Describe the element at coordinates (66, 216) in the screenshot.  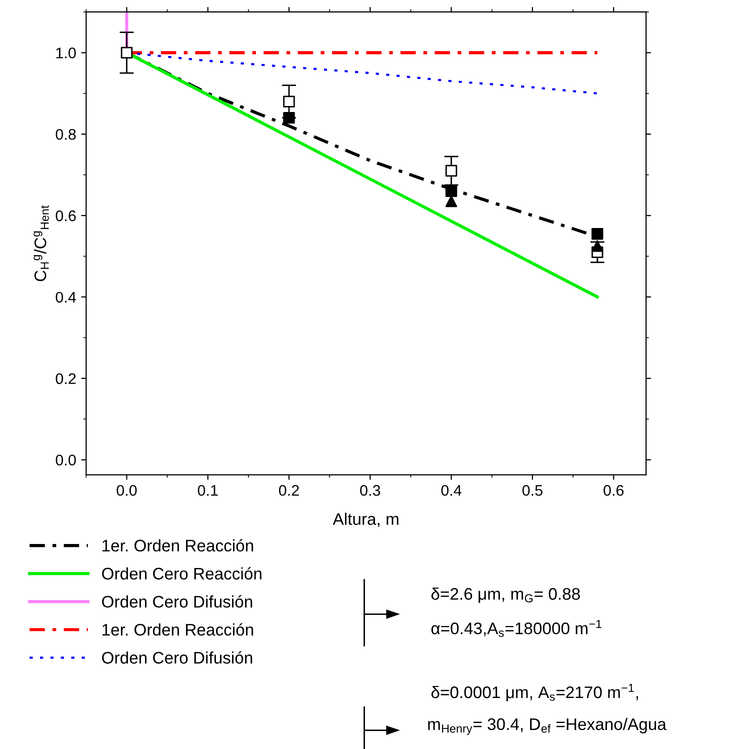
I see `y-tick-label: 0.6` at that location.